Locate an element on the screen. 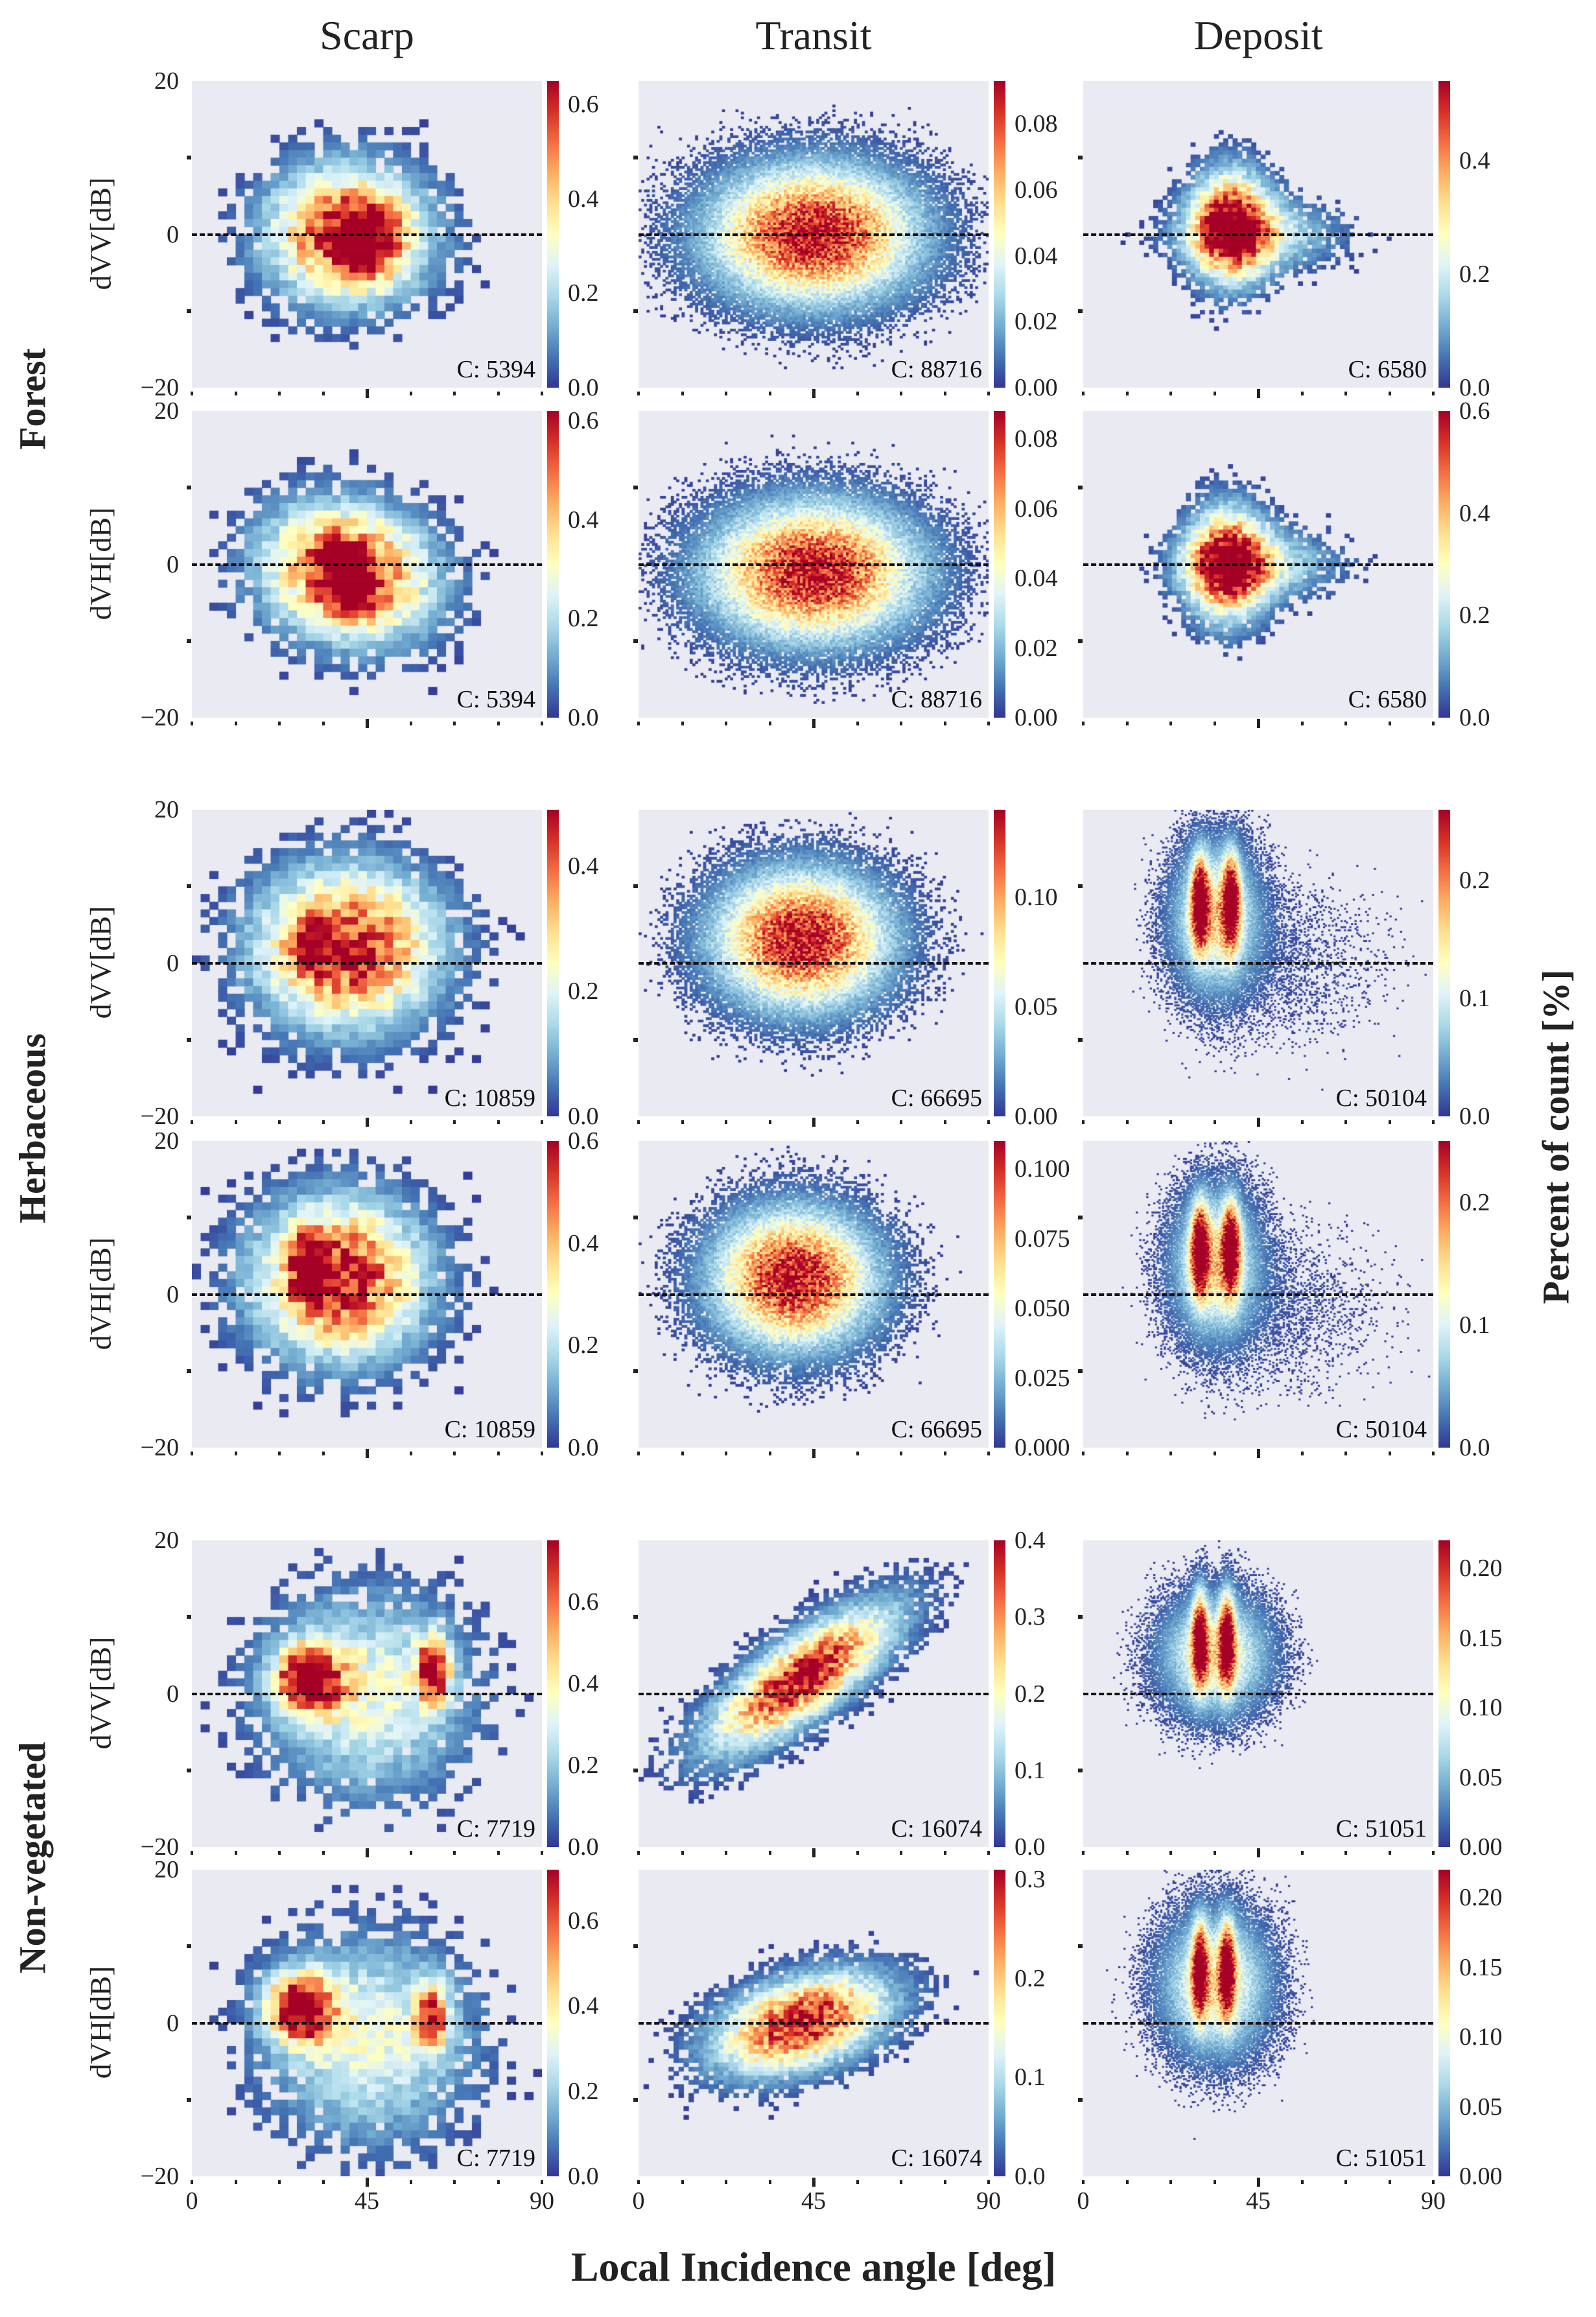 This screenshot has width=1596, height=2317. colorbar-tick-label: 0.1 is located at coordinates (1474, 999).